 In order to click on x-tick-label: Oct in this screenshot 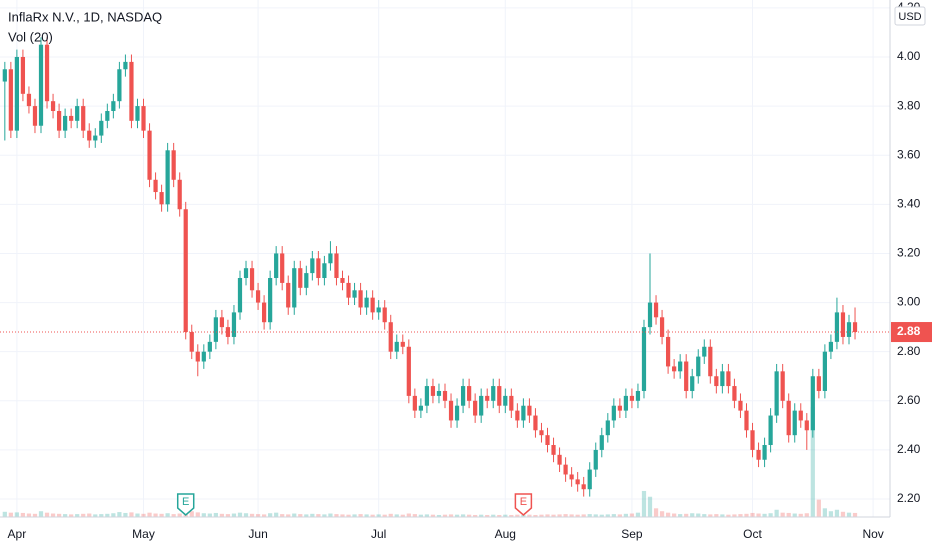, I will do `click(752, 534)`.